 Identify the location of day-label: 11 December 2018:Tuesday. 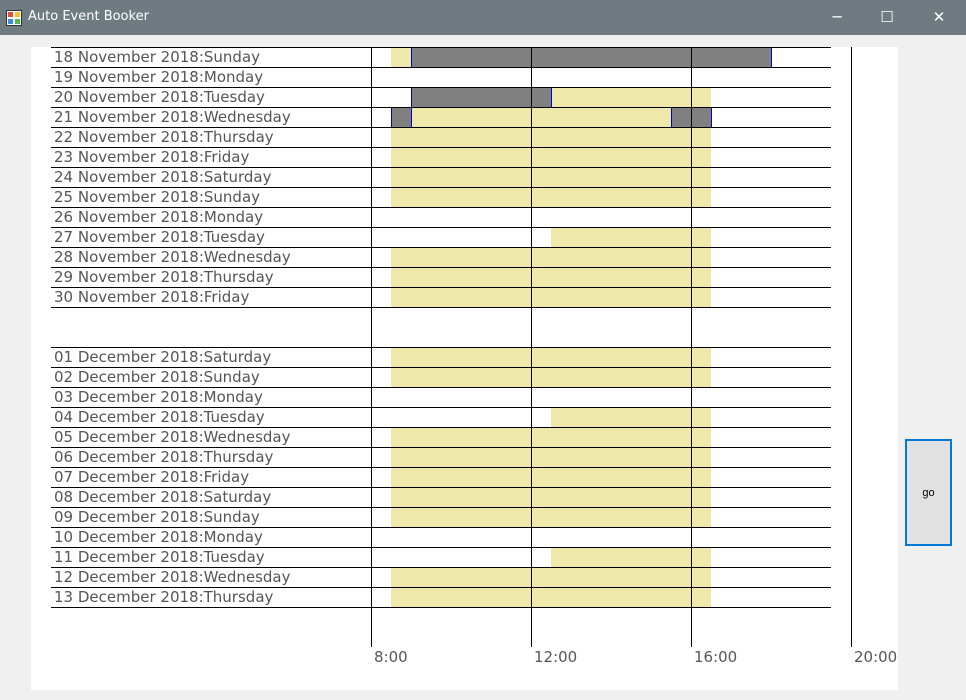
(159, 557).